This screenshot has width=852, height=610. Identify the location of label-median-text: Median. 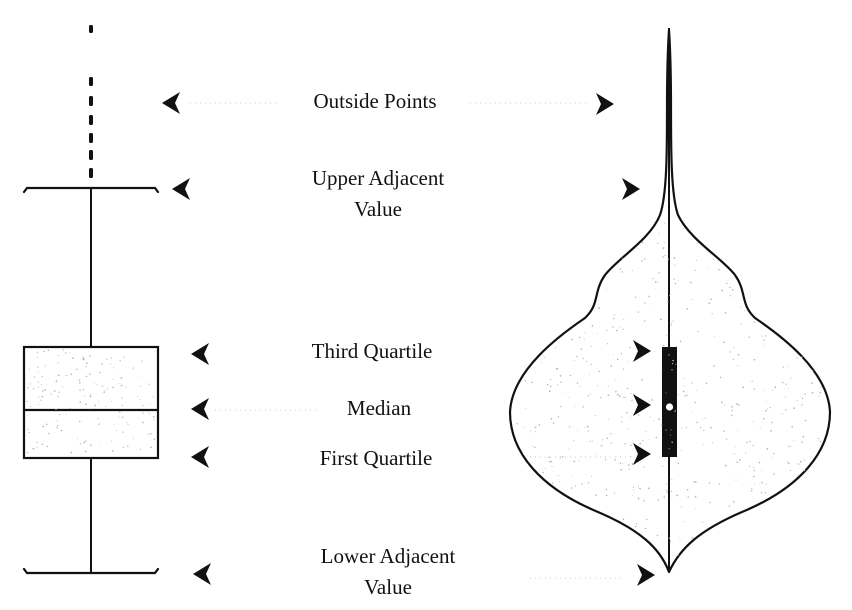
(379, 408).